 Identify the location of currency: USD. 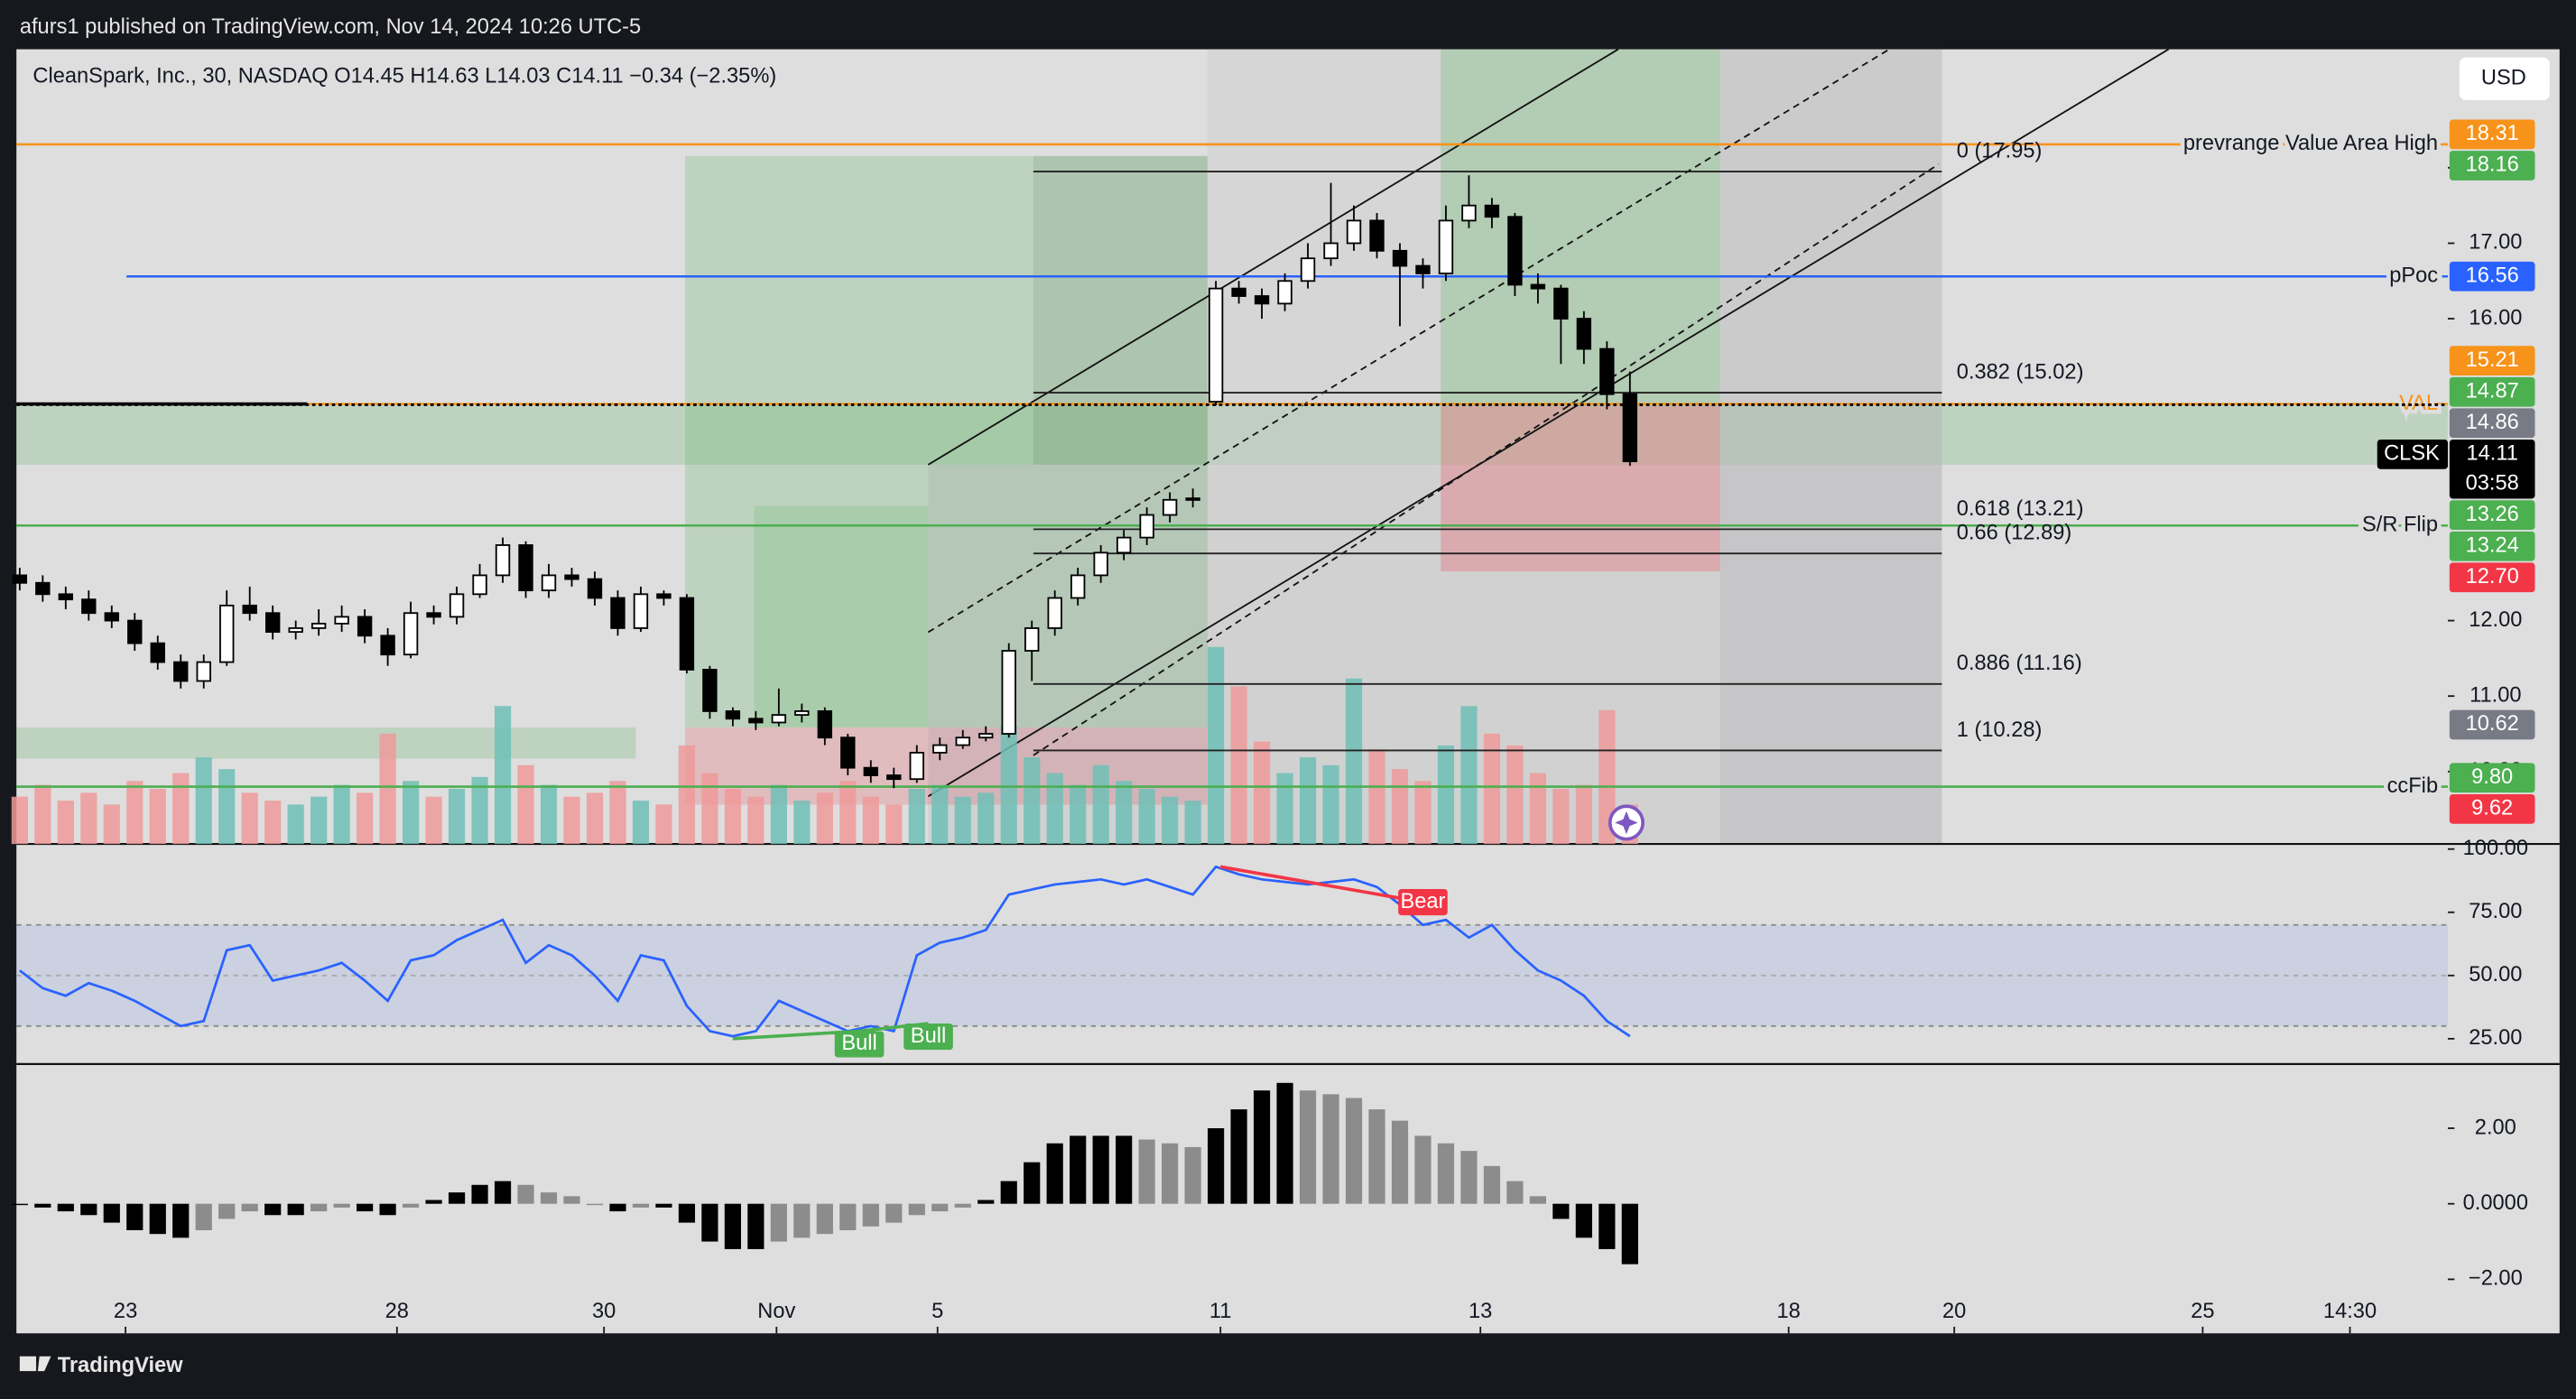
(2503, 78).